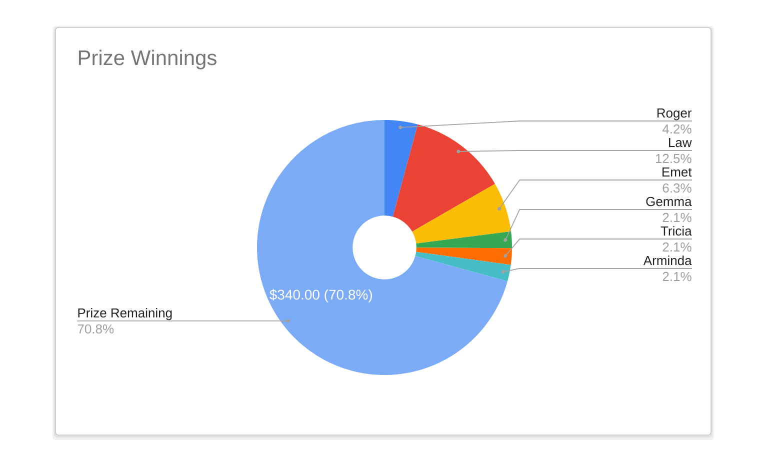 The height and width of the screenshot is (457, 768). What do you see at coordinates (669, 201) in the screenshot?
I see `slice-label: Gemma` at bounding box center [669, 201].